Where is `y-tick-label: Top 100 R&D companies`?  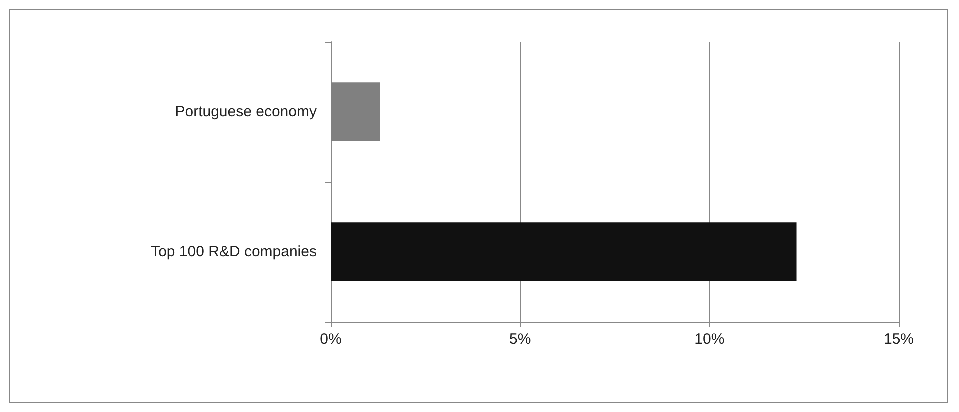 y-tick-label: Top 100 R&D companies is located at coordinates (234, 252).